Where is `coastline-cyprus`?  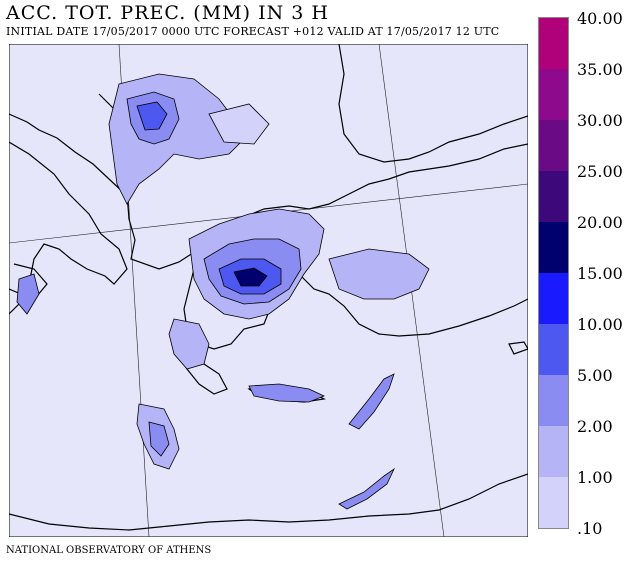
coastline-cyprus is located at coordinates (518, 348).